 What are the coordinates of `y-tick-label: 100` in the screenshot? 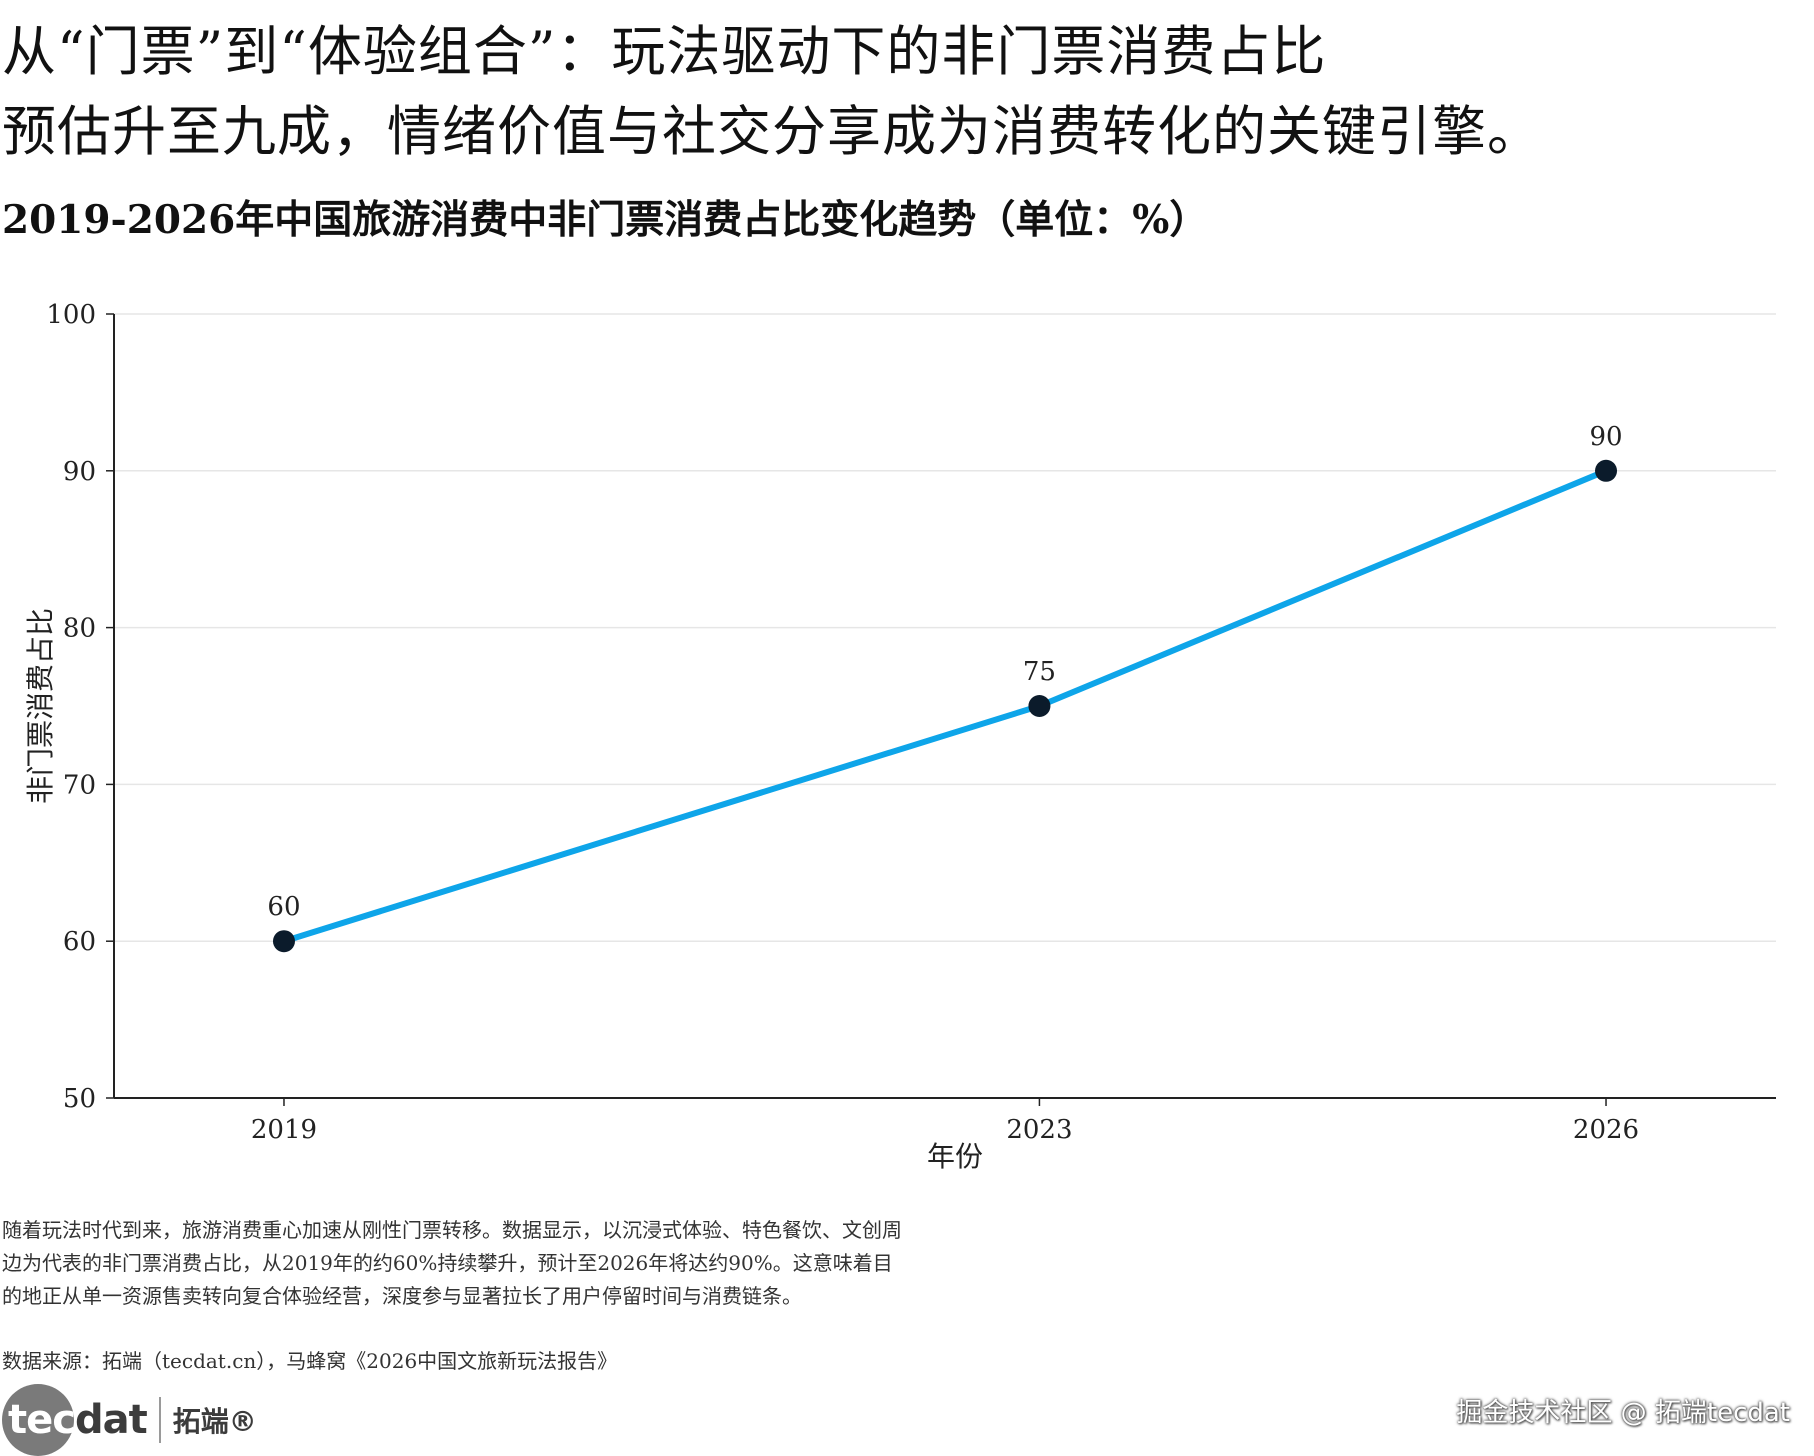 It's located at (71, 315).